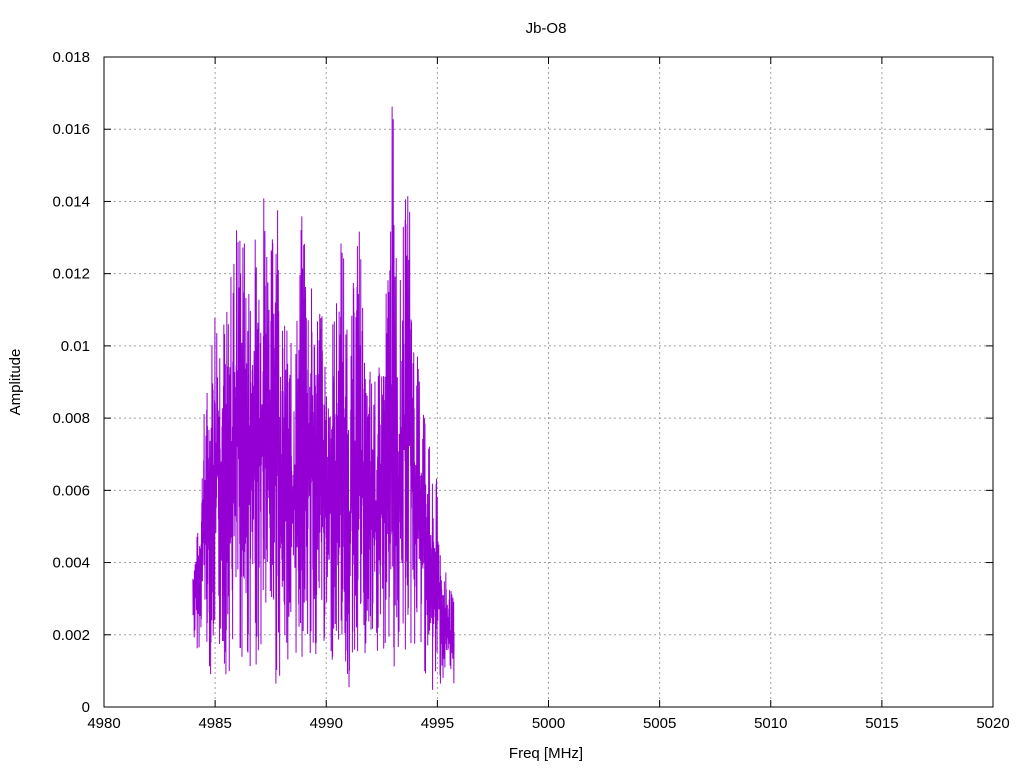  I want to click on y-tick-label: 0.006, so click(71, 490).